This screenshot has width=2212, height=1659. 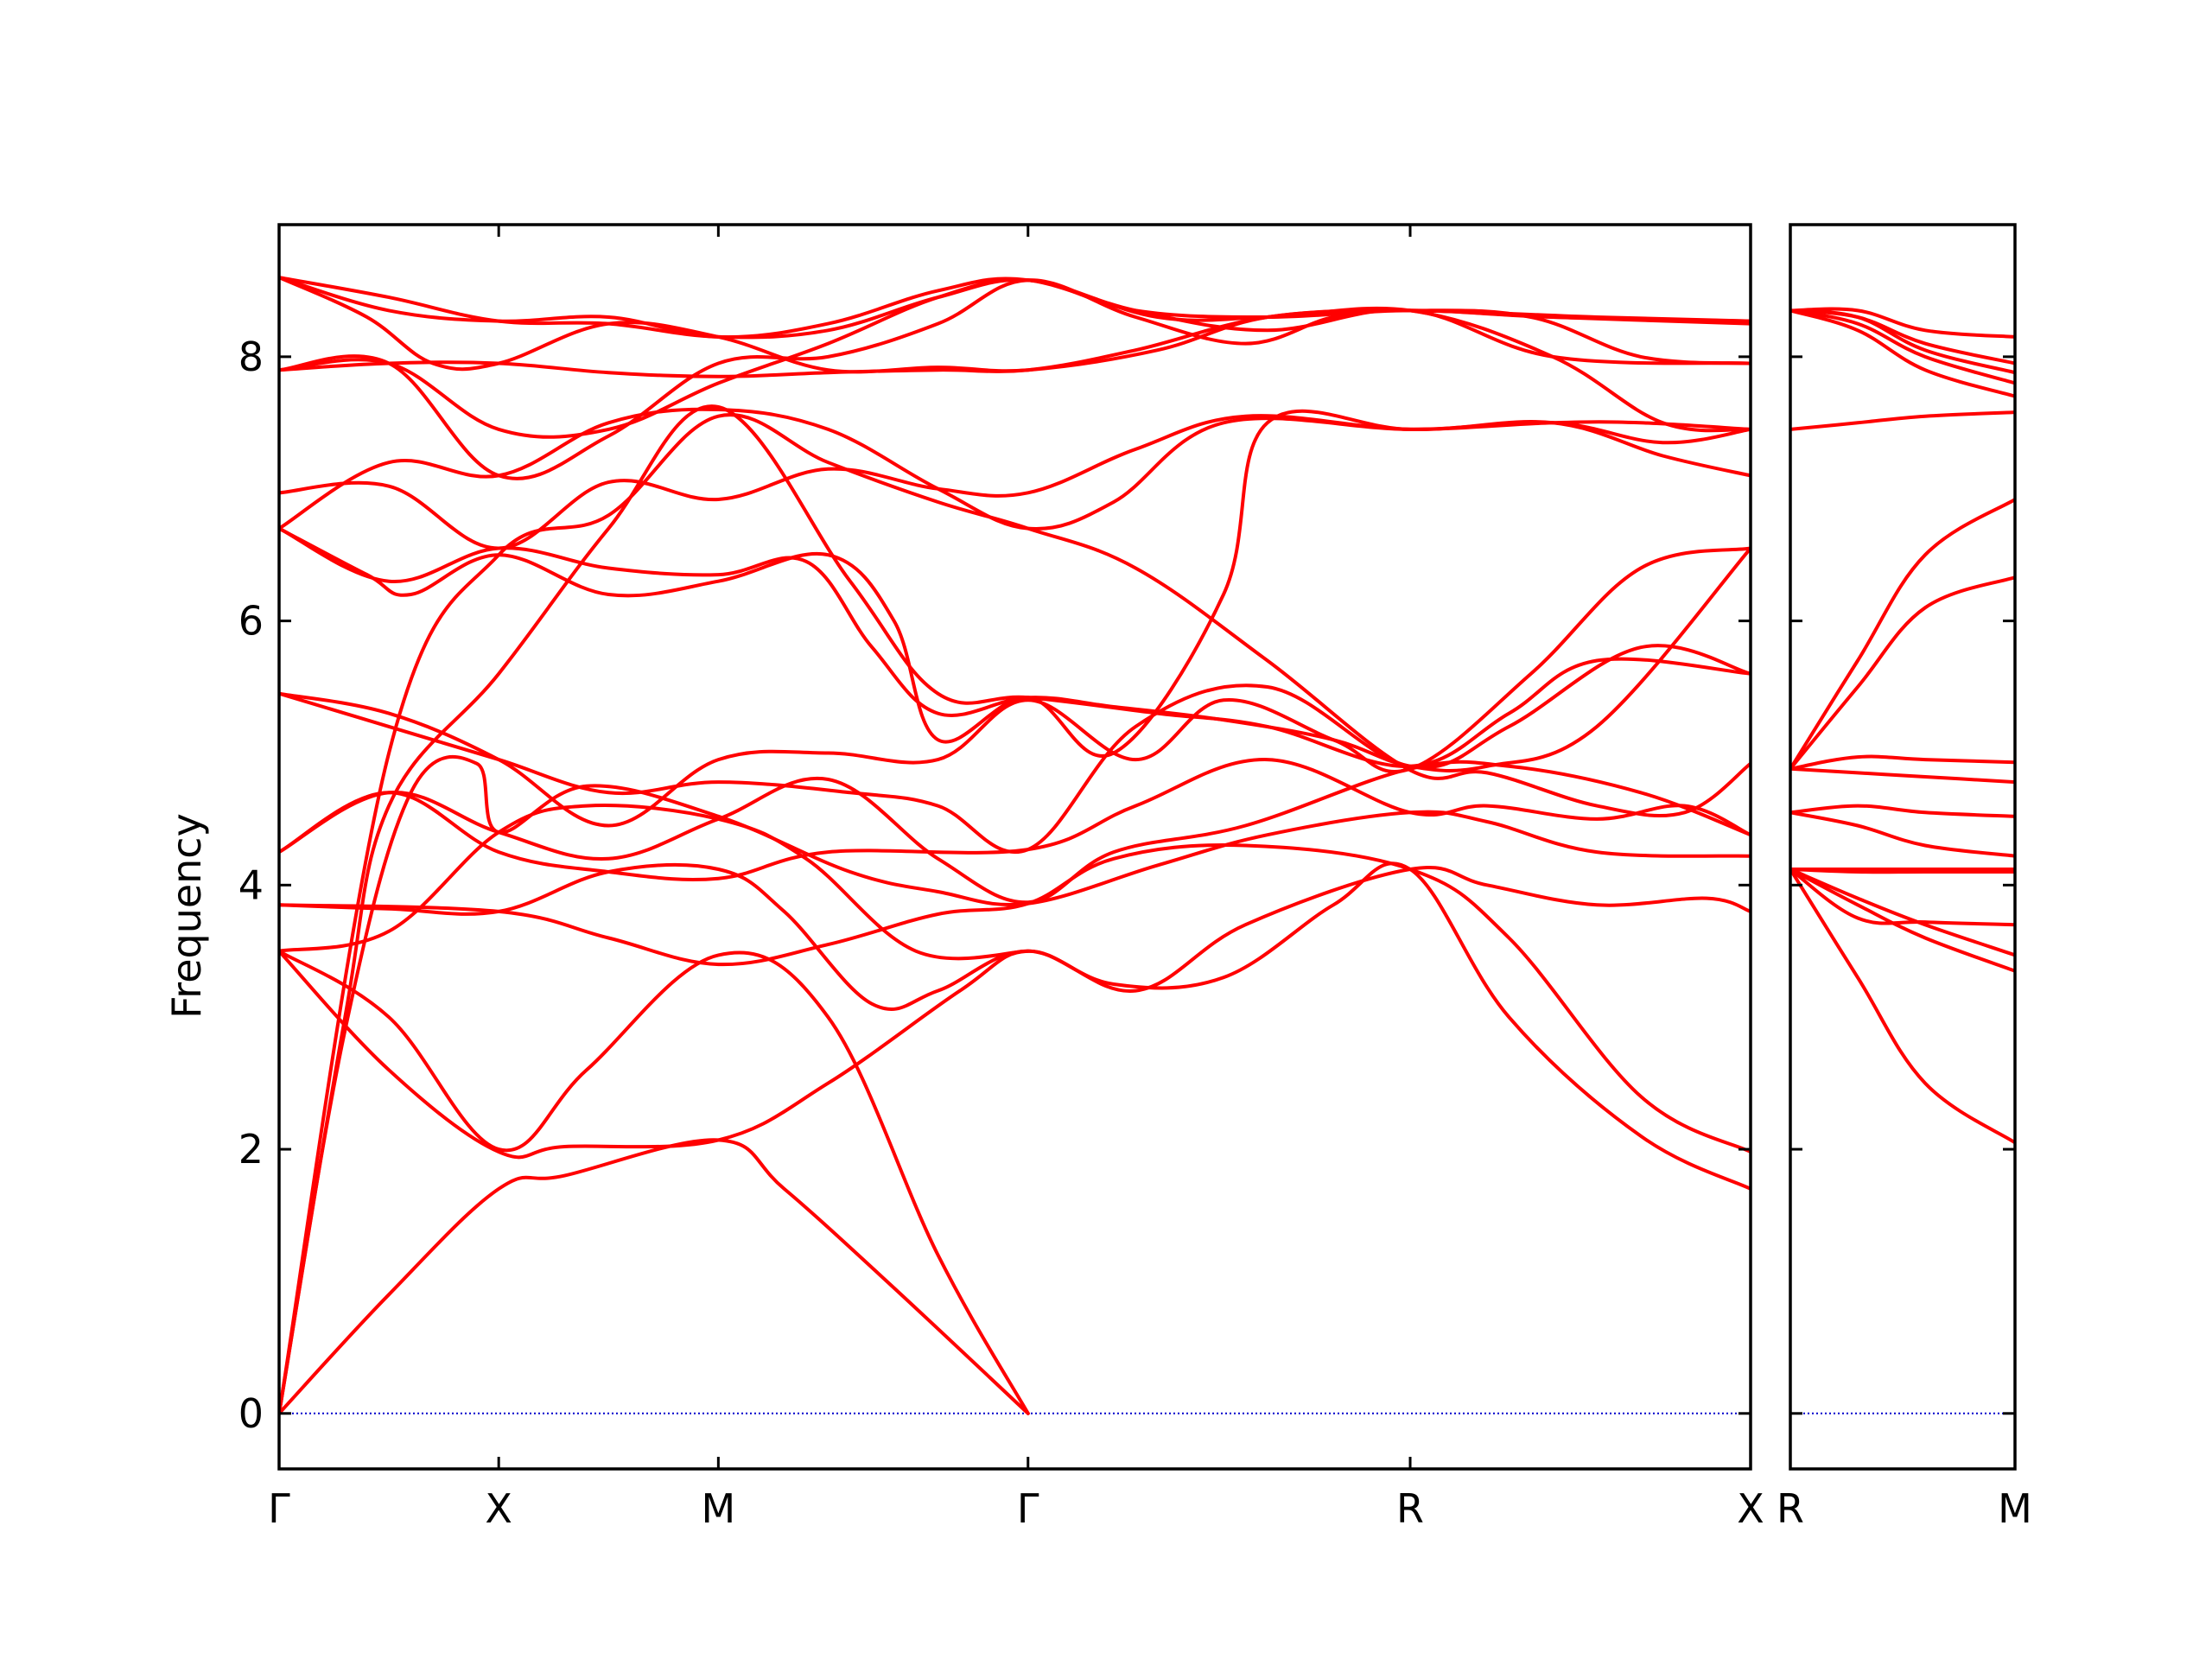 I want to click on bands-inset, so click(x=1902, y=726).